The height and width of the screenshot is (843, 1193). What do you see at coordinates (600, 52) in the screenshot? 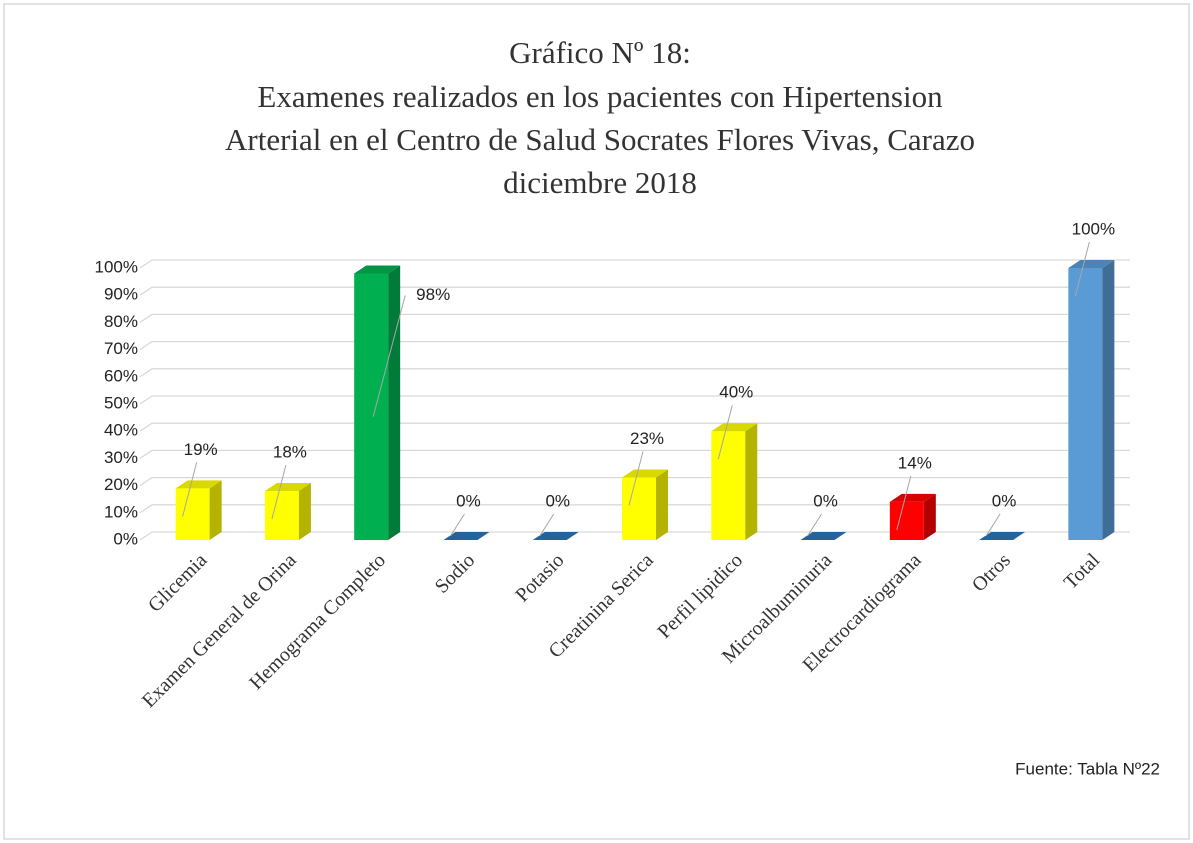
I see `chart-title: Gráfico Nº 18:` at bounding box center [600, 52].